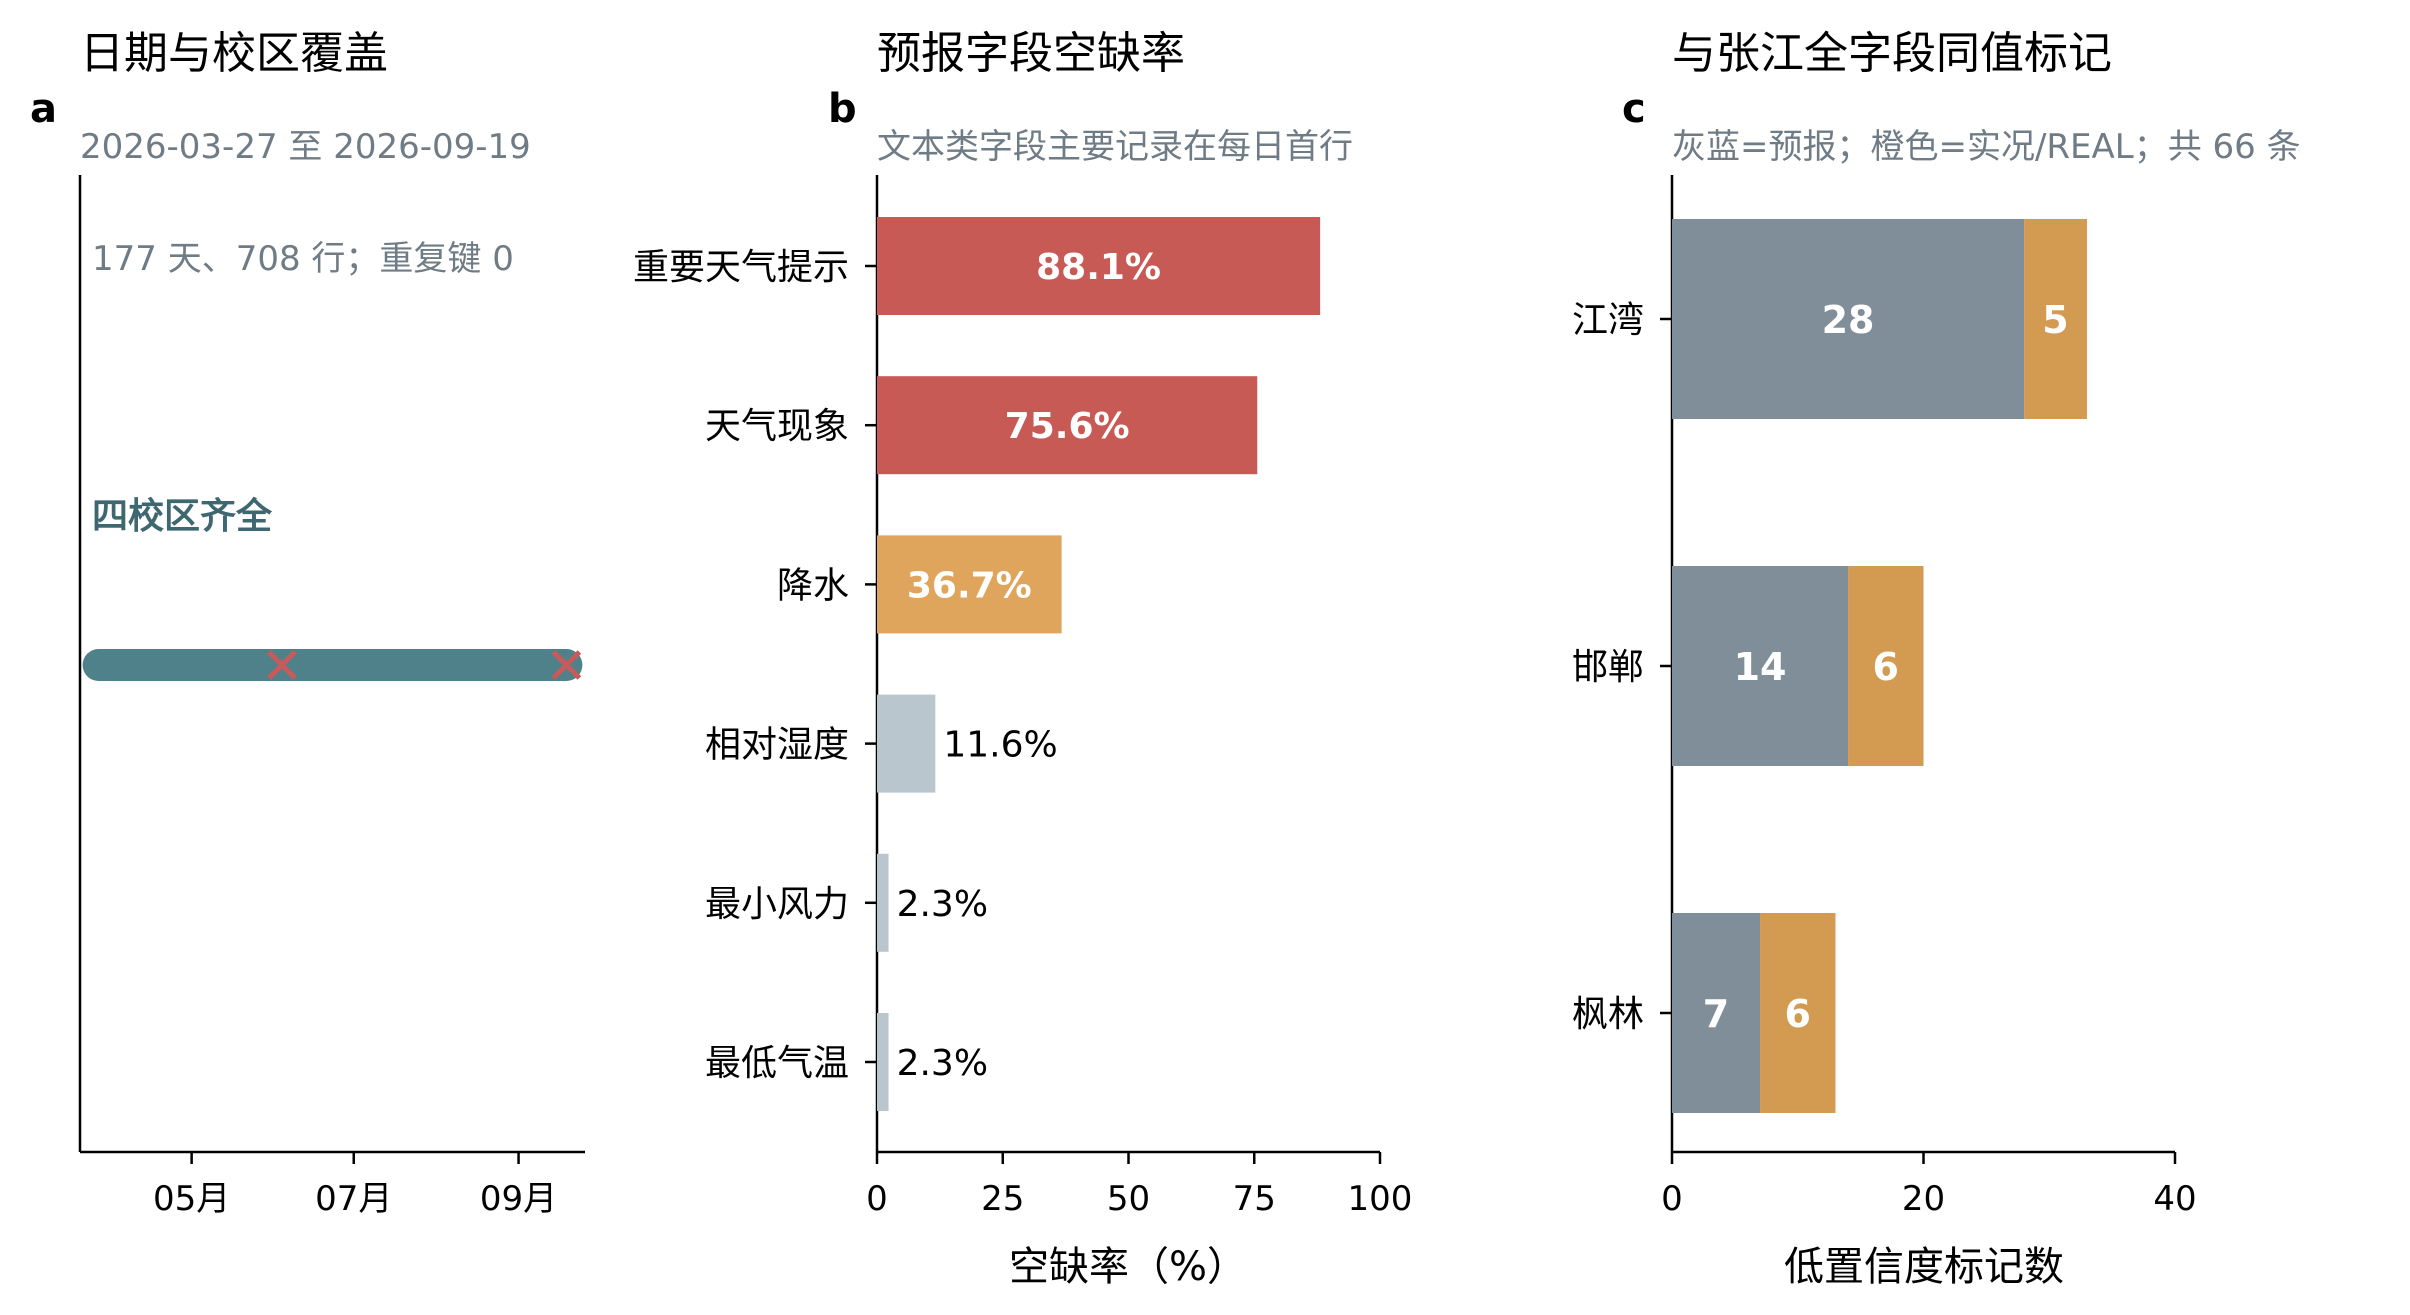 This screenshot has height=1315, width=2410. What do you see at coordinates (1254, 1199) in the screenshot?
I see `x-tick-label: 75` at bounding box center [1254, 1199].